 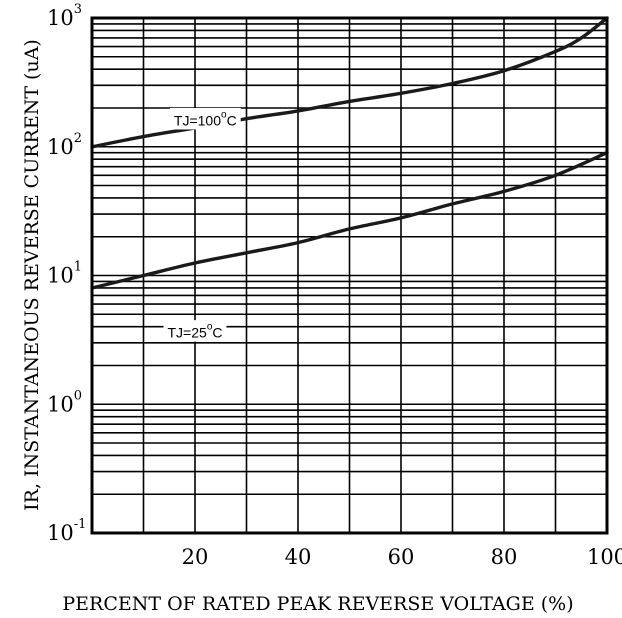 What do you see at coordinates (64, 16) in the screenshot?
I see `y-tick-label: 10³` at bounding box center [64, 16].